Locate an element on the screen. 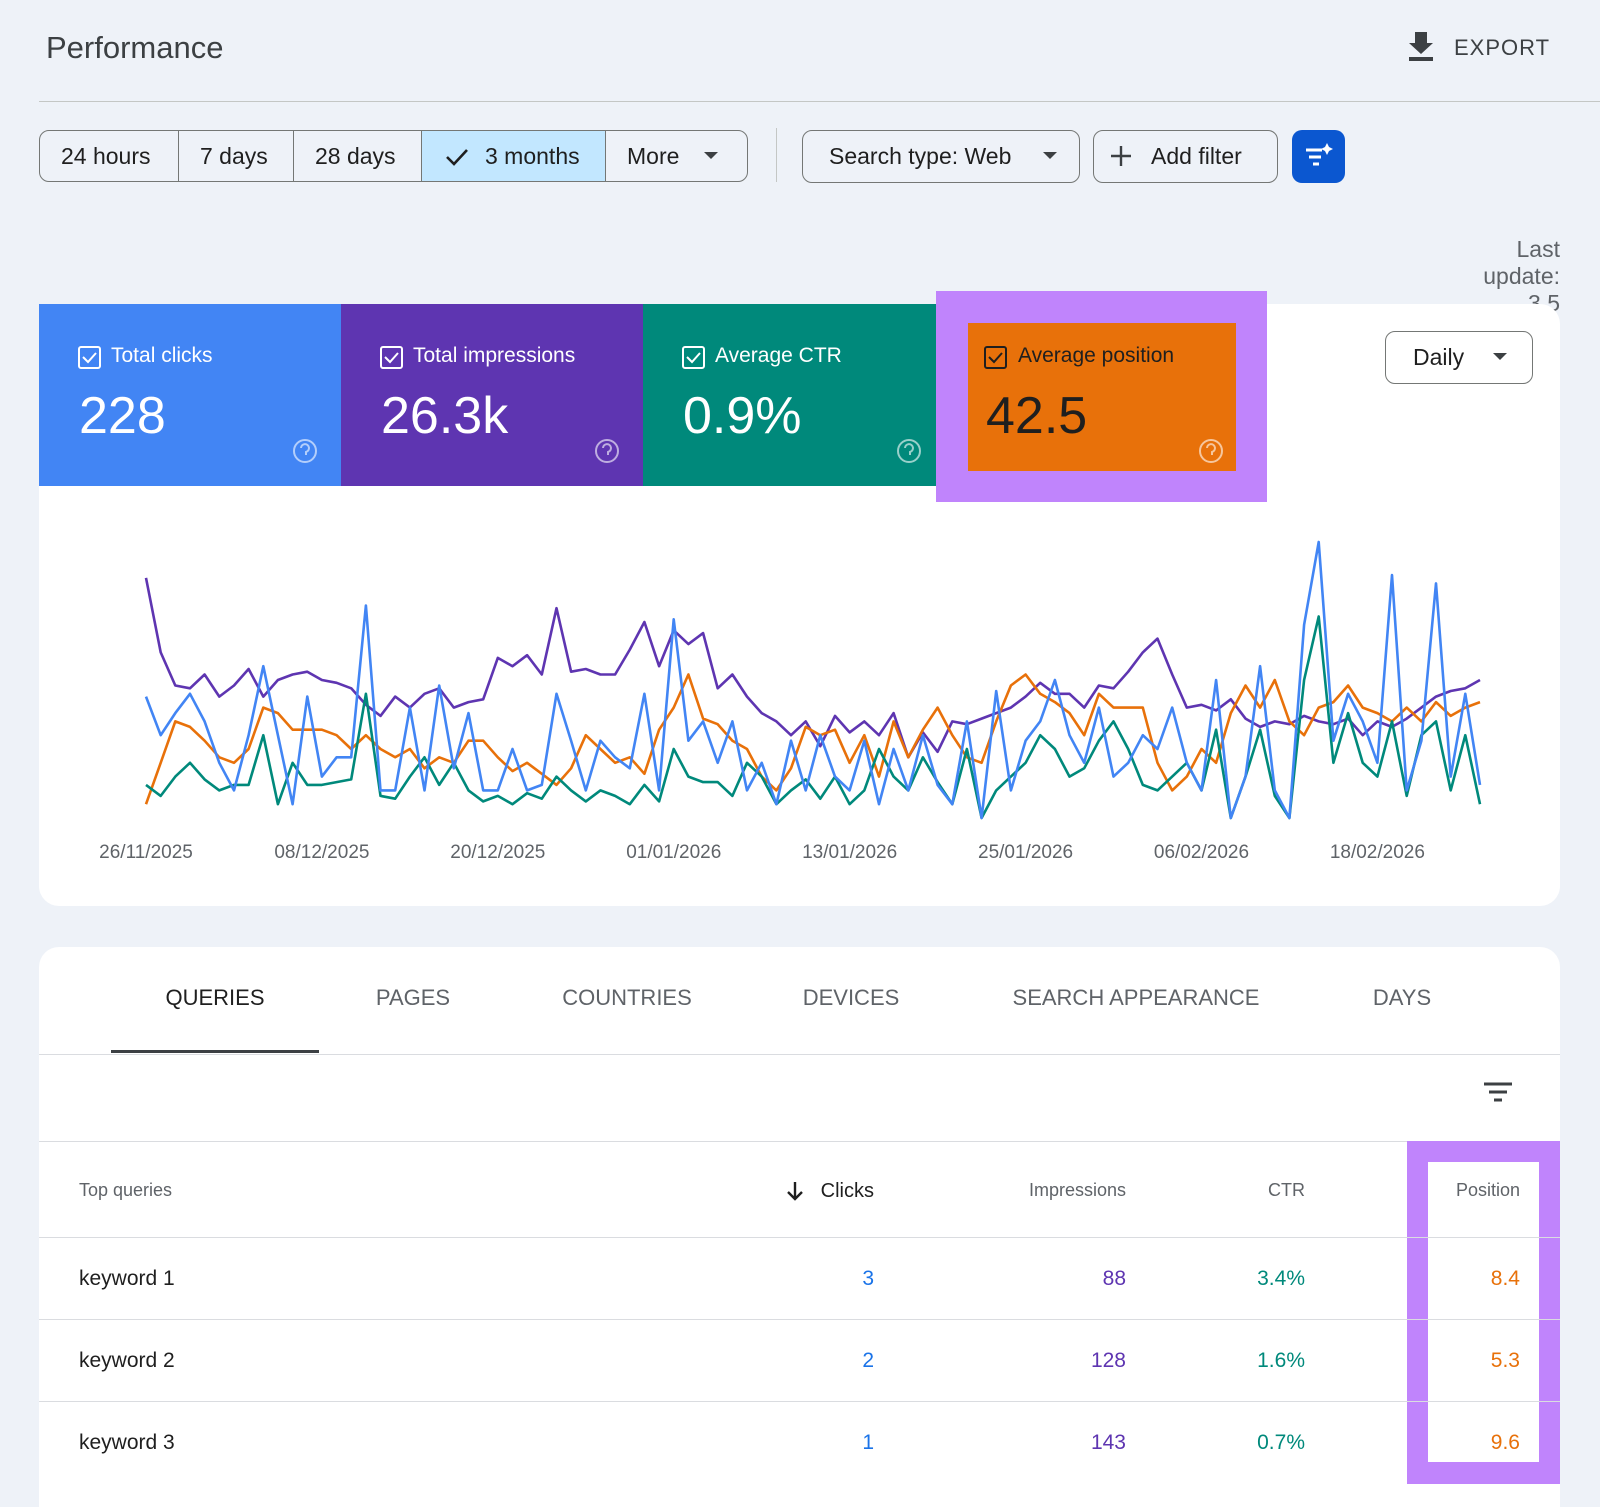 This screenshot has height=1507, width=1600. x-tick-label: 13/01/2026 is located at coordinates (849, 852).